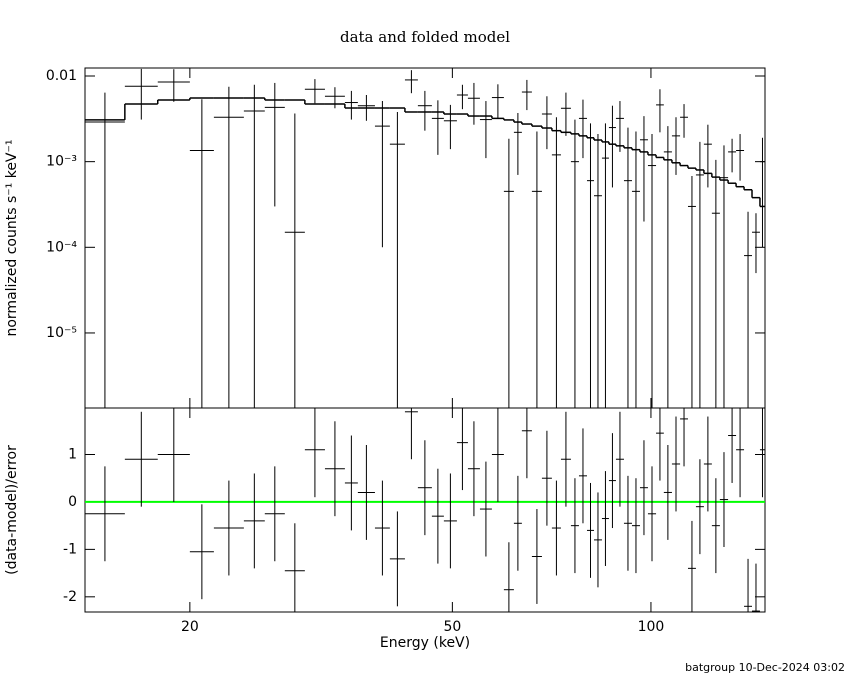 This screenshot has width=850, height=680. What do you see at coordinates (61, 247) in the screenshot?
I see `y-tick-label: 10⁻⁴` at bounding box center [61, 247].